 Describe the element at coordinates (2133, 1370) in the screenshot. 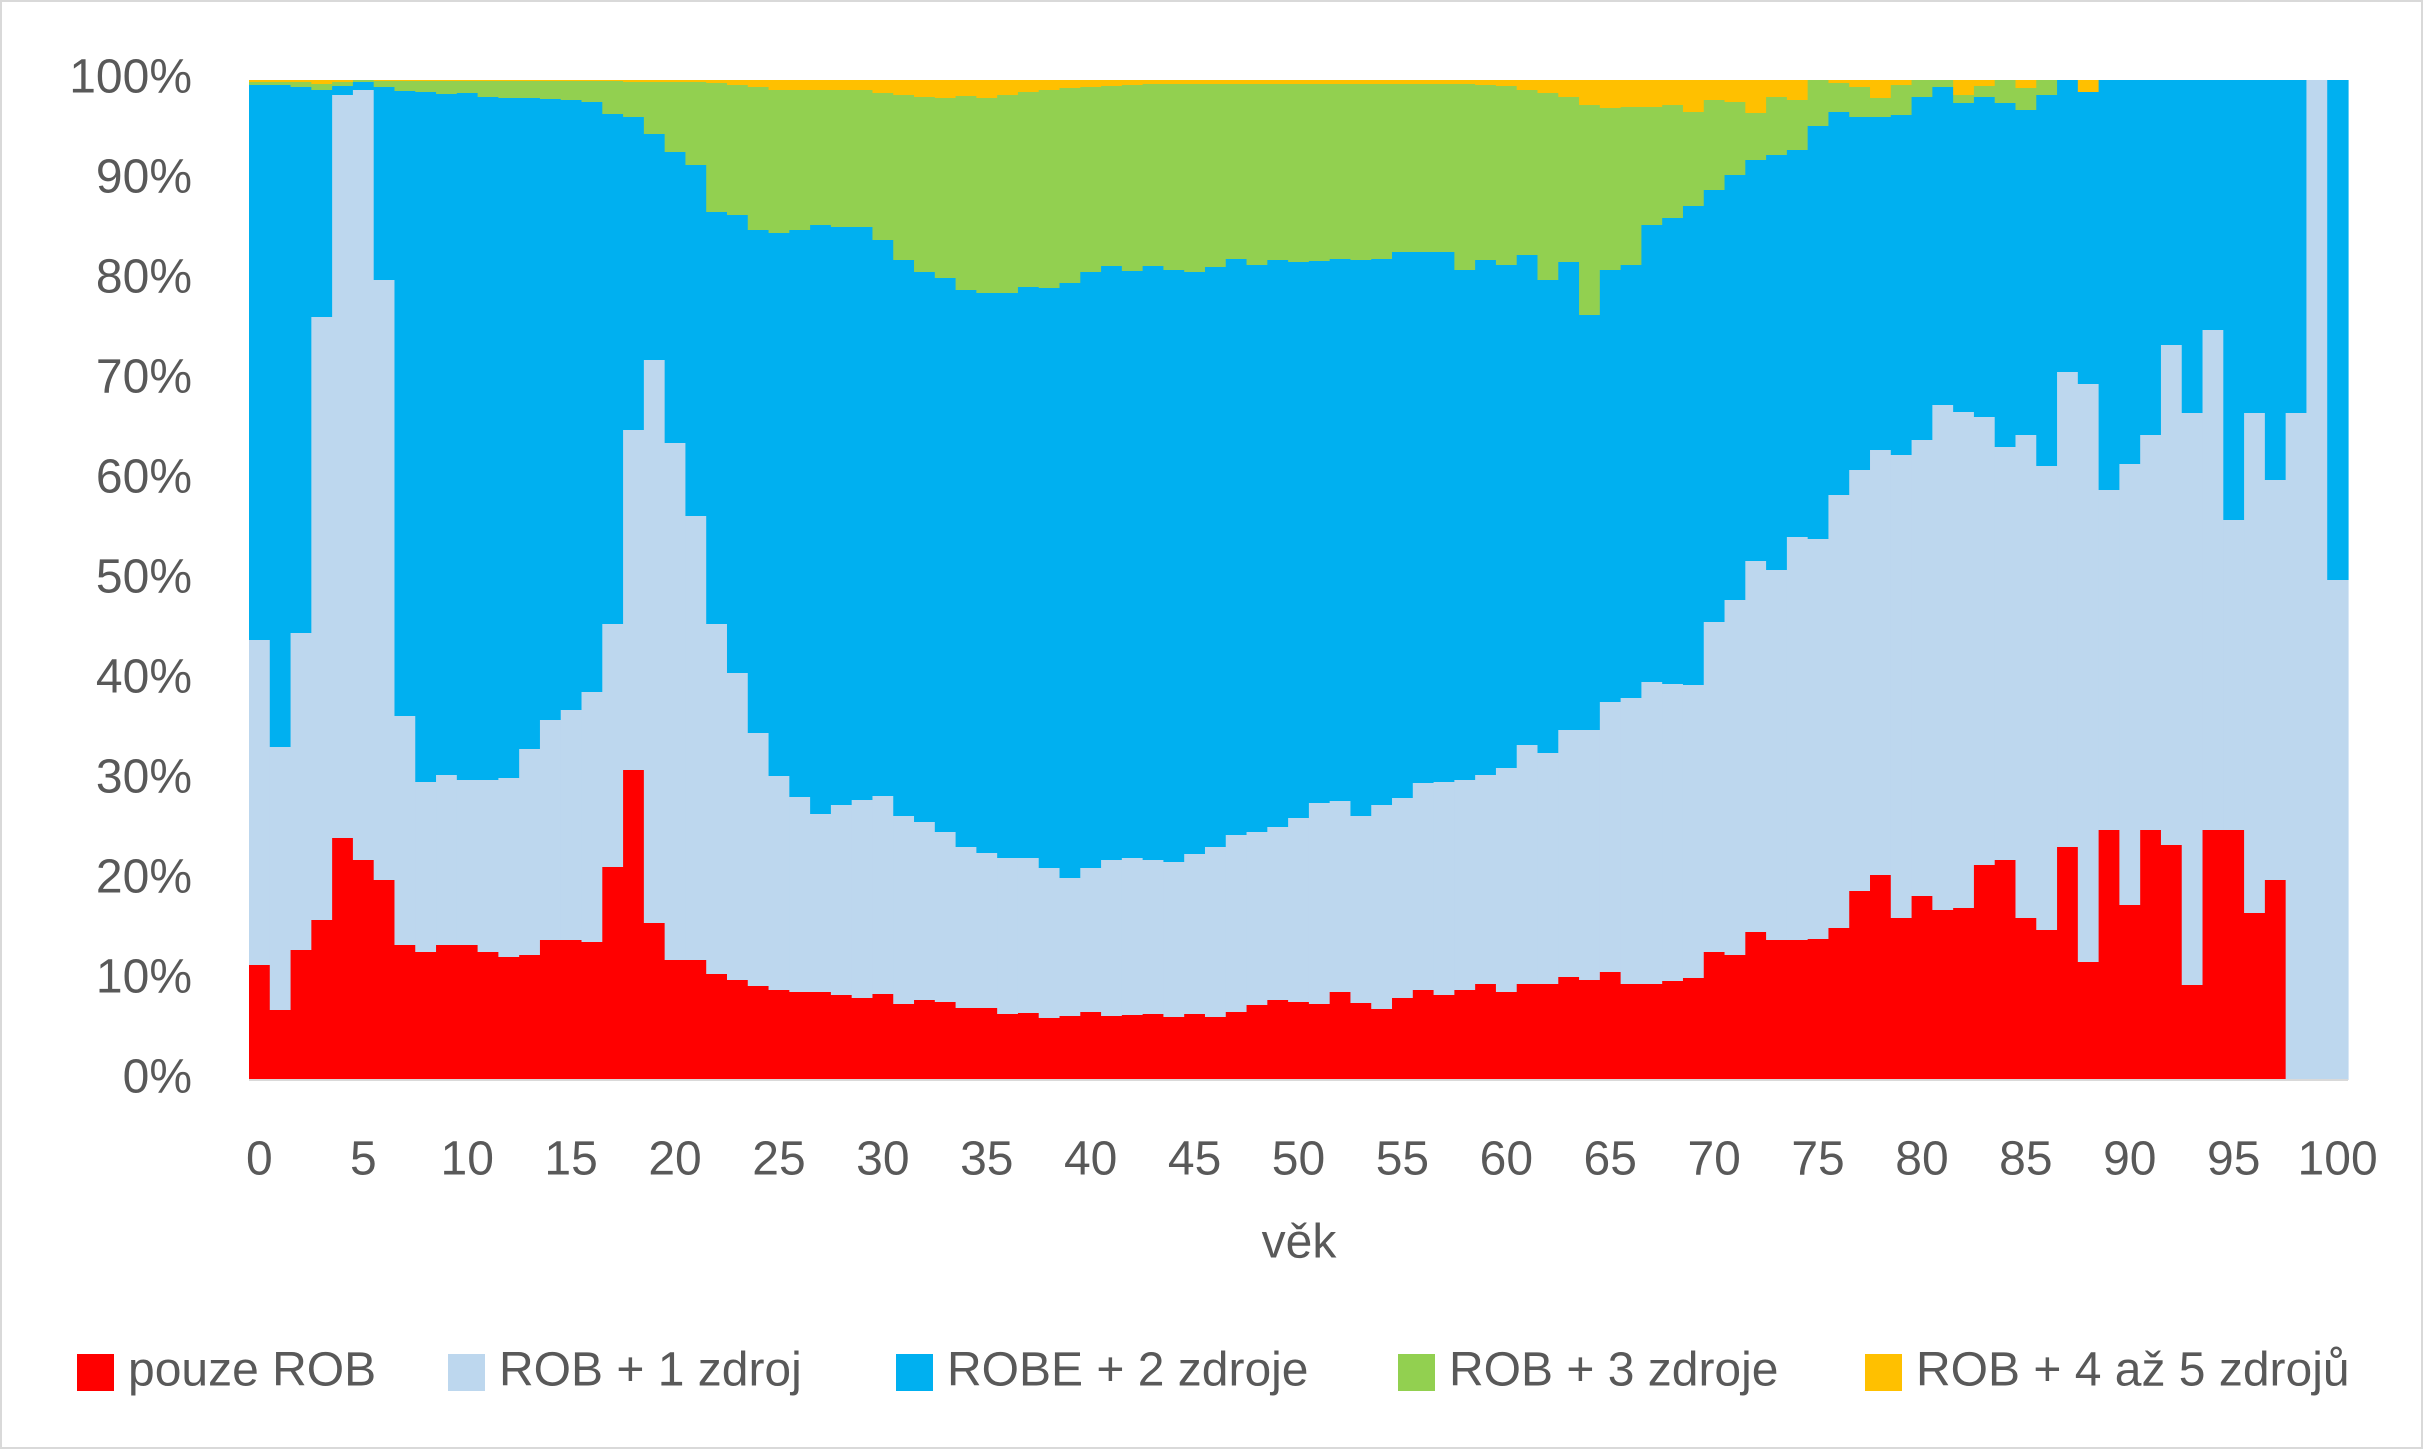

I see `legend-label: ROB + 4 až 5 zdrojů` at that location.